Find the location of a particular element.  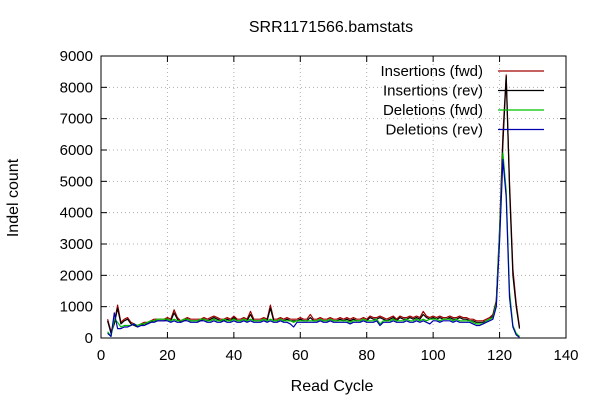

y-tick-label: 8000 is located at coordinates (76, 87).